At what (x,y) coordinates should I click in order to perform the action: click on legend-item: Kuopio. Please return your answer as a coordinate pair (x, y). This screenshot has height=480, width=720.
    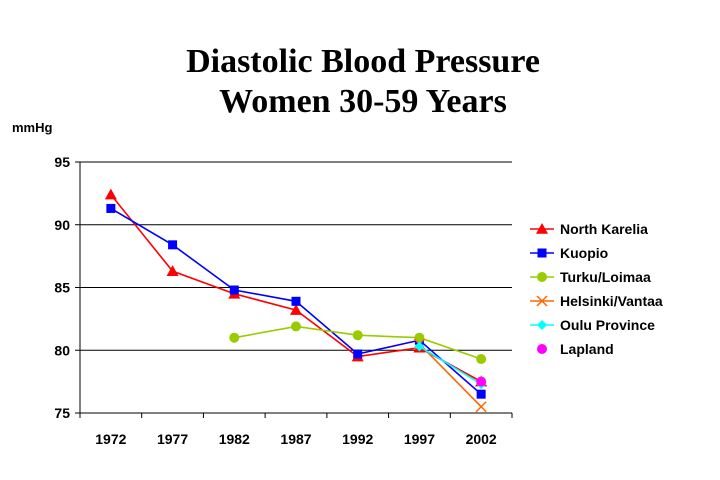
    Looking at the image, I should click on (569, 253).